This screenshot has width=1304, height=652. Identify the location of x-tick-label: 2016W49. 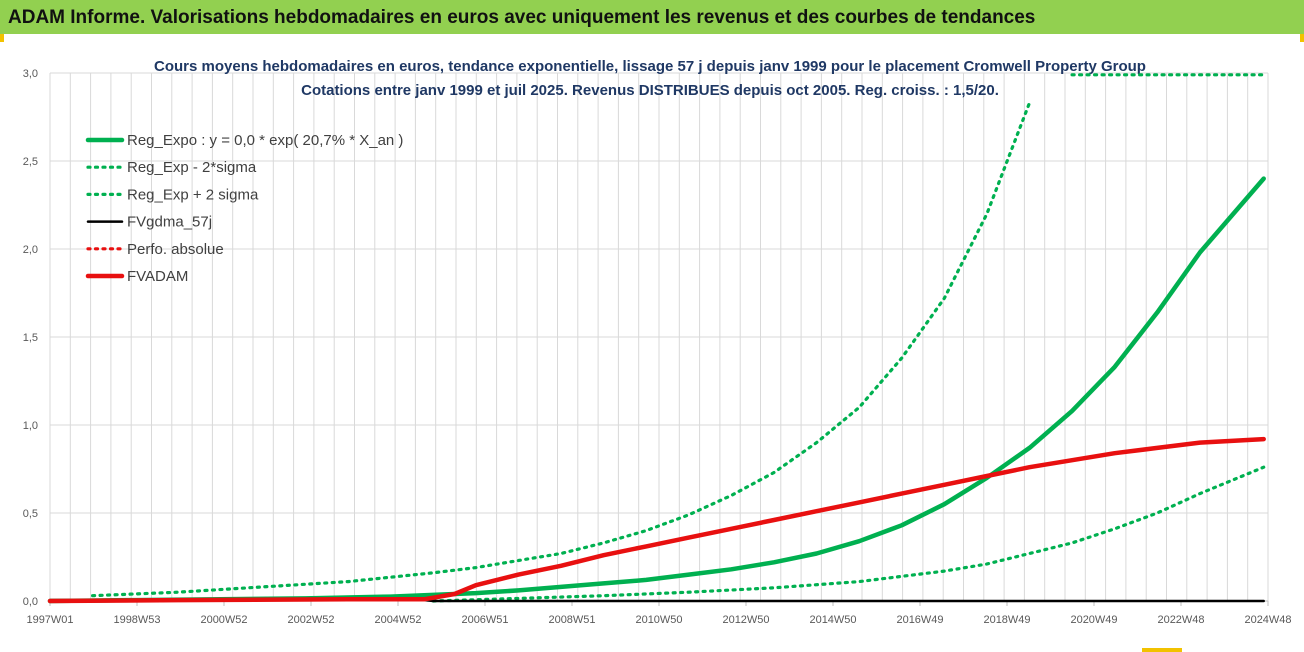
(919, 620).